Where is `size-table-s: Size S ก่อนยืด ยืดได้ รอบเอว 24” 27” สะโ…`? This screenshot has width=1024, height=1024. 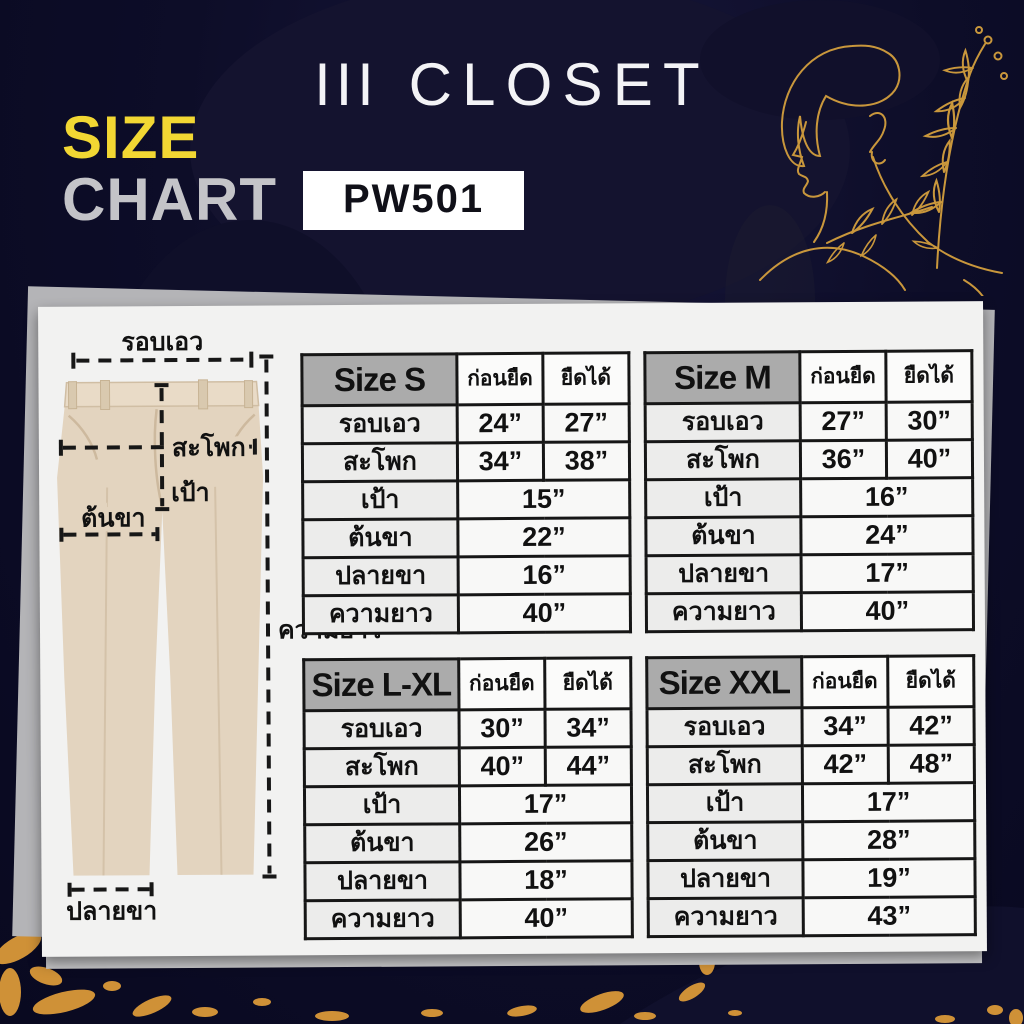
size-table-s: Size S ก่อนยืด ยืดได้ รอบเอว 24” 27” สะโ… is located at coordinates (466, 493).